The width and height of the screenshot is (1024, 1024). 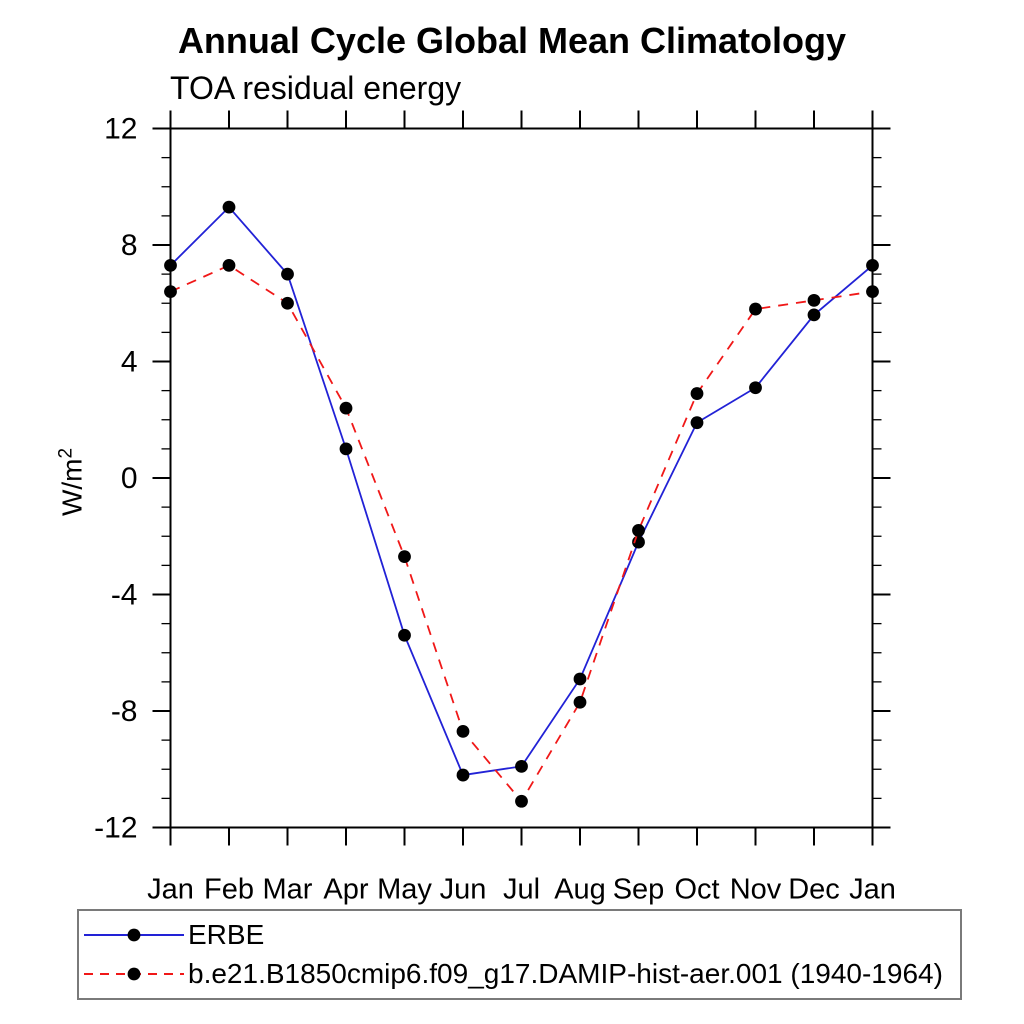 I want to click on x-tick-label: Feb, so click(x=229, y=890).